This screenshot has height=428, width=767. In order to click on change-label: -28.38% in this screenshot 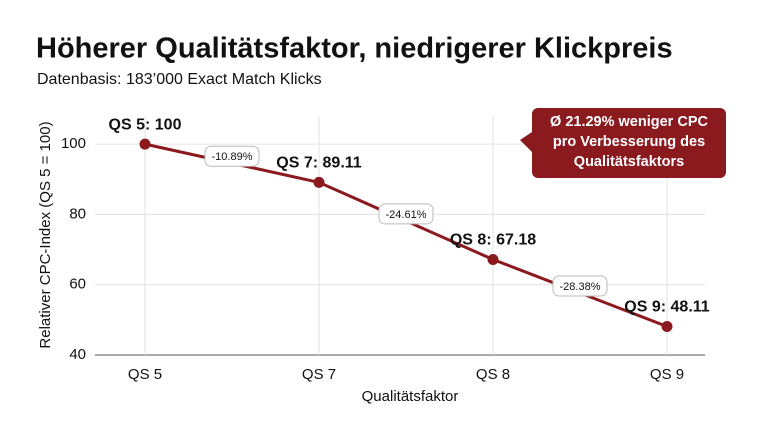, I will do `click(580, 287)`.